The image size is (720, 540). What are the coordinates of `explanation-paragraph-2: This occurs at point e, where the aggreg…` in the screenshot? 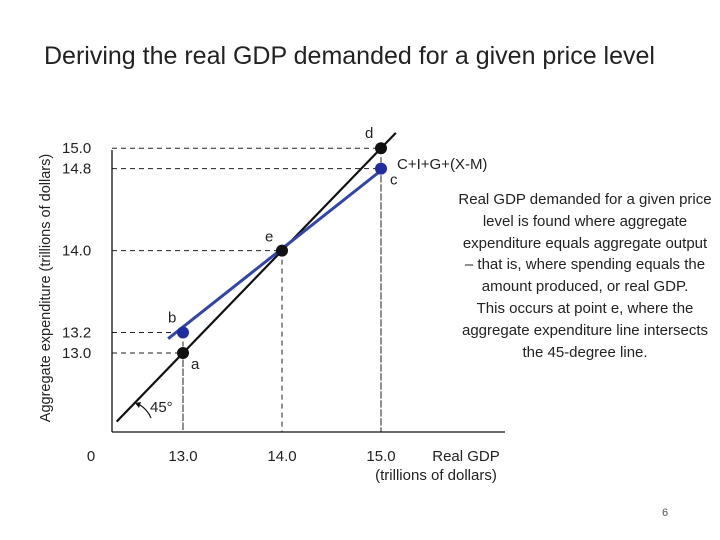 It's located at (585, 330).